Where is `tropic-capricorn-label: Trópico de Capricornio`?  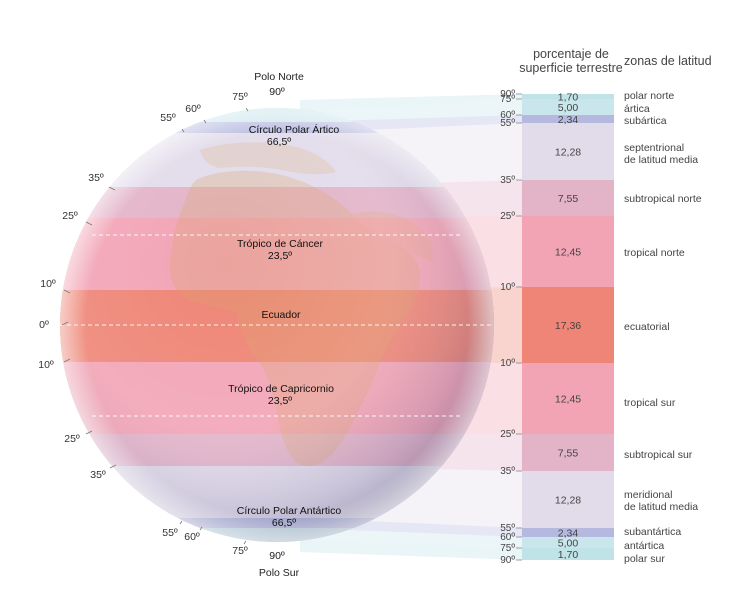
tropic-capricorn-label: Trópico de Capricornio is located at coordinates (281, 389).